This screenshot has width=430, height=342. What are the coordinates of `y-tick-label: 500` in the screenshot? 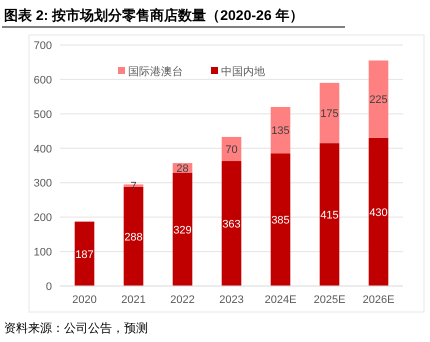 It's located at (43, 114).